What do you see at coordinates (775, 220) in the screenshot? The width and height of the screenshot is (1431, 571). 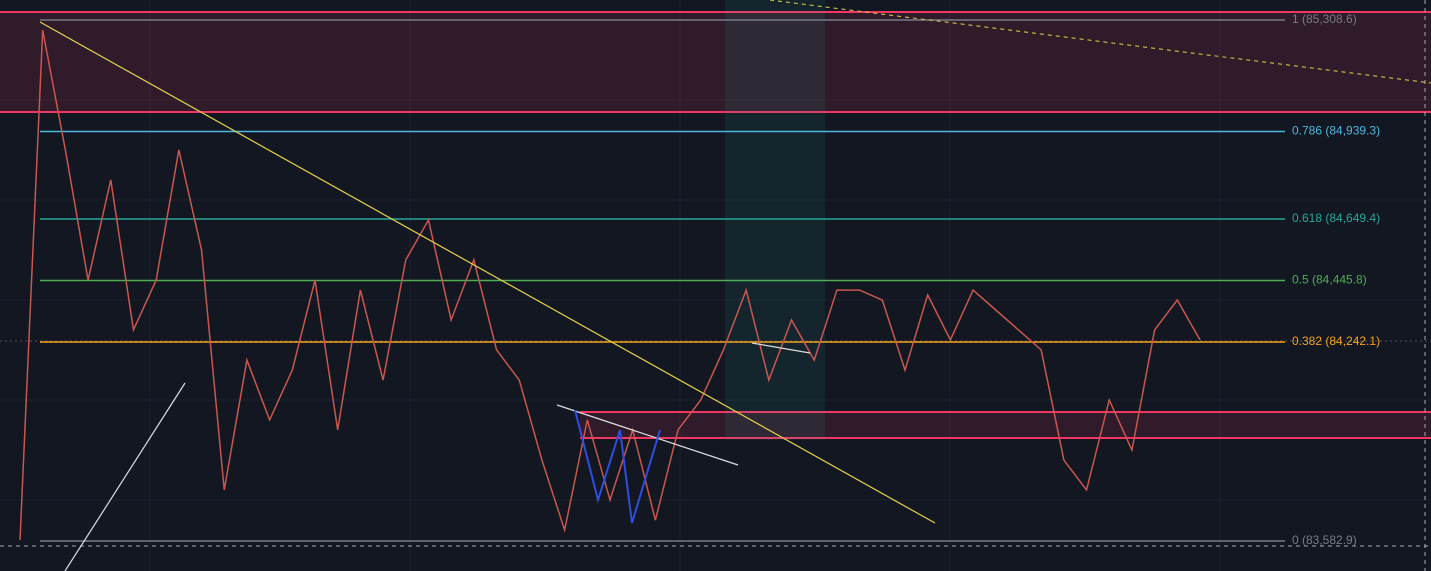 I see `highlight-range` at bounding box center [775, 220].